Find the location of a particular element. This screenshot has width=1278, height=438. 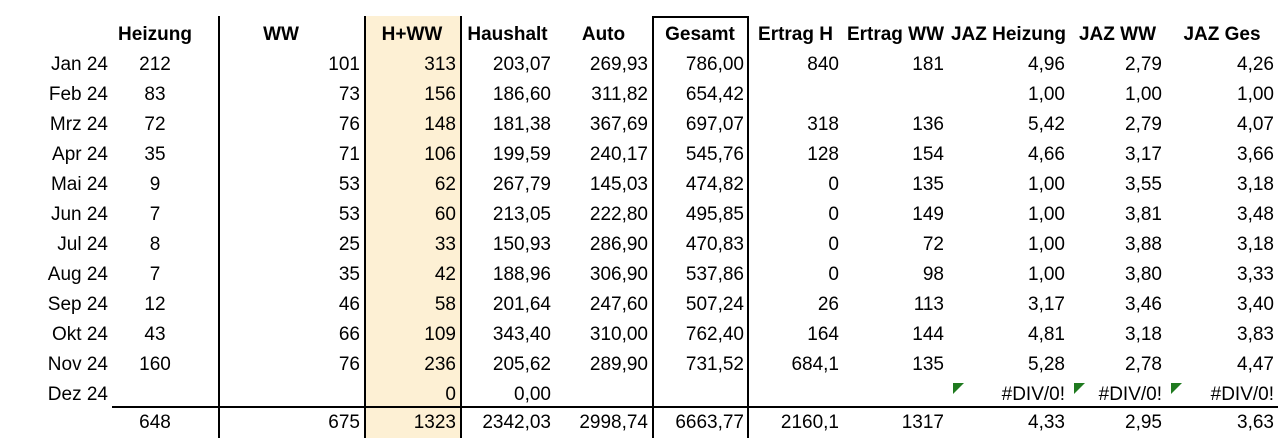

cell-hww: 60 is located at coordinates (445, 214).